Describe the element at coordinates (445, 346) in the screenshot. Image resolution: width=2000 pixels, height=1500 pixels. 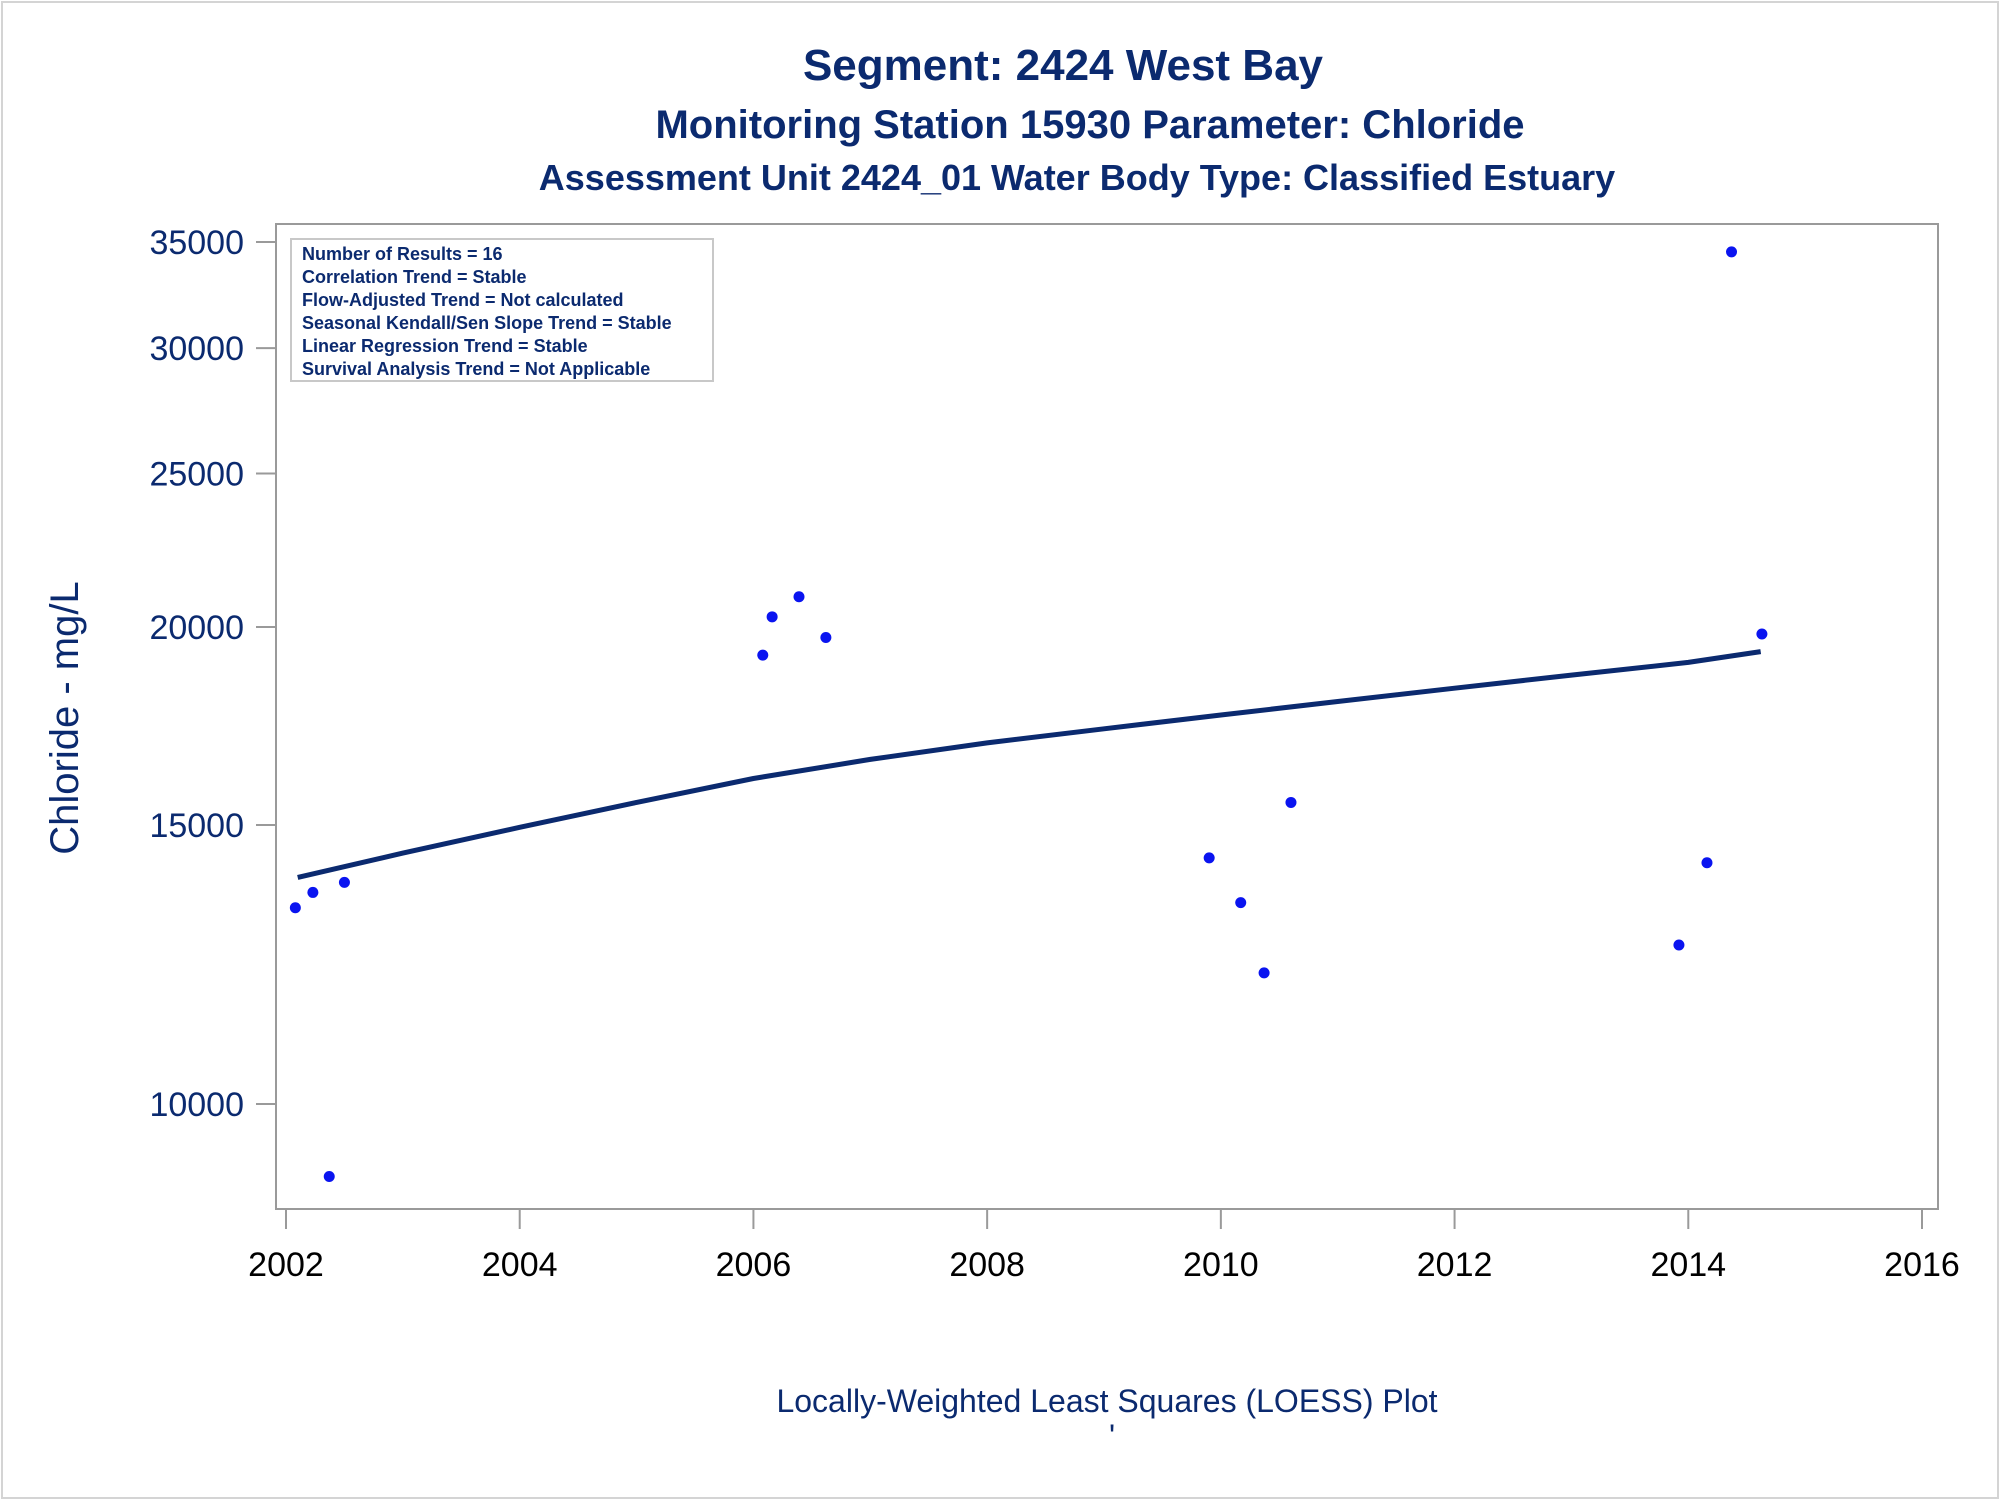
I see `stats-line: Linear Regression Trend = Stable` at that location.